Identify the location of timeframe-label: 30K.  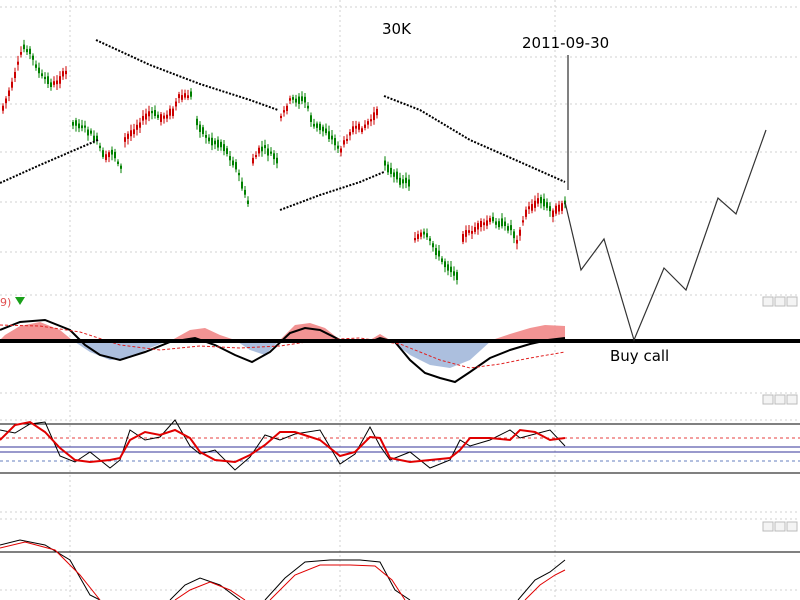
(397, 29).